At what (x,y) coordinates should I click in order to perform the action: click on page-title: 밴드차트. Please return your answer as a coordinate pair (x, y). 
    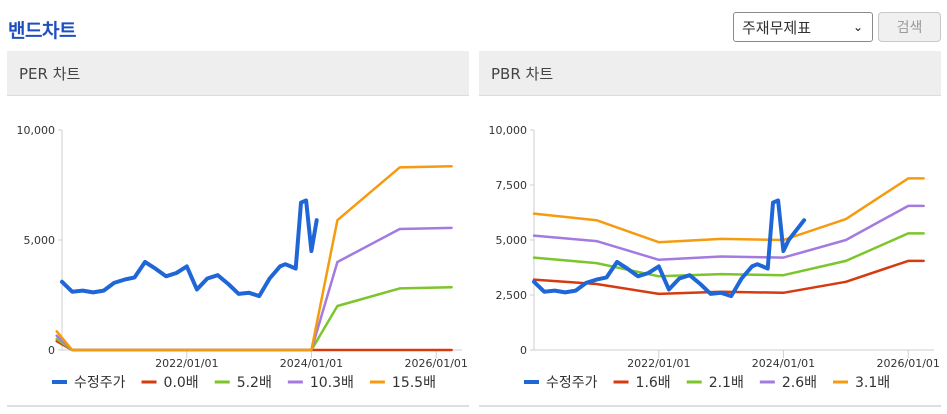
    Looking at the image, I should click on (42, 31).